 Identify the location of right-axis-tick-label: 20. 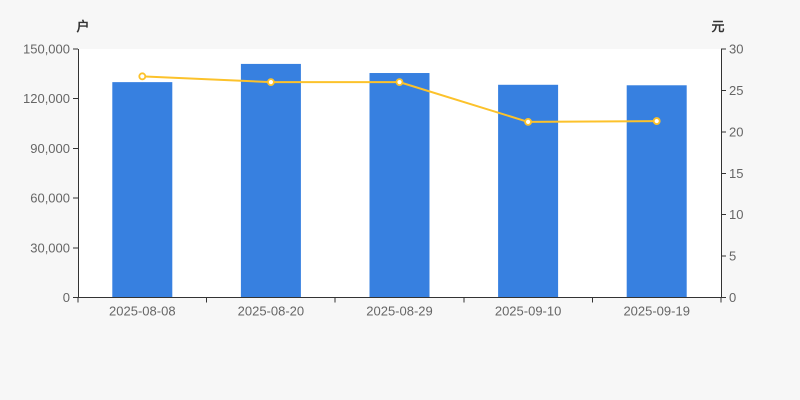
(736, 131).